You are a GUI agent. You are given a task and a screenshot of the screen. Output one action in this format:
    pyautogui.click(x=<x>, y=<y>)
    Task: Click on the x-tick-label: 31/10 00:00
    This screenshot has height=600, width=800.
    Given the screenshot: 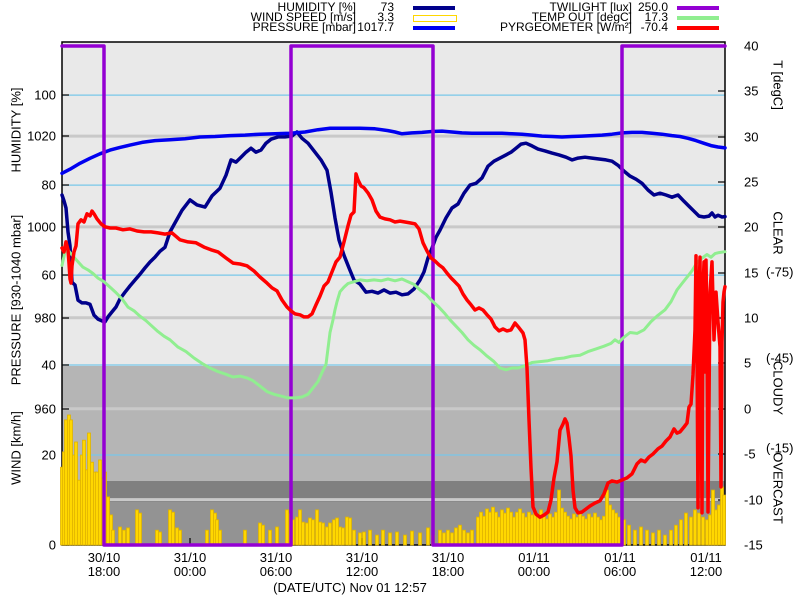 What is the action you would take?
    pyautogui.click(x=190, y=564)
    